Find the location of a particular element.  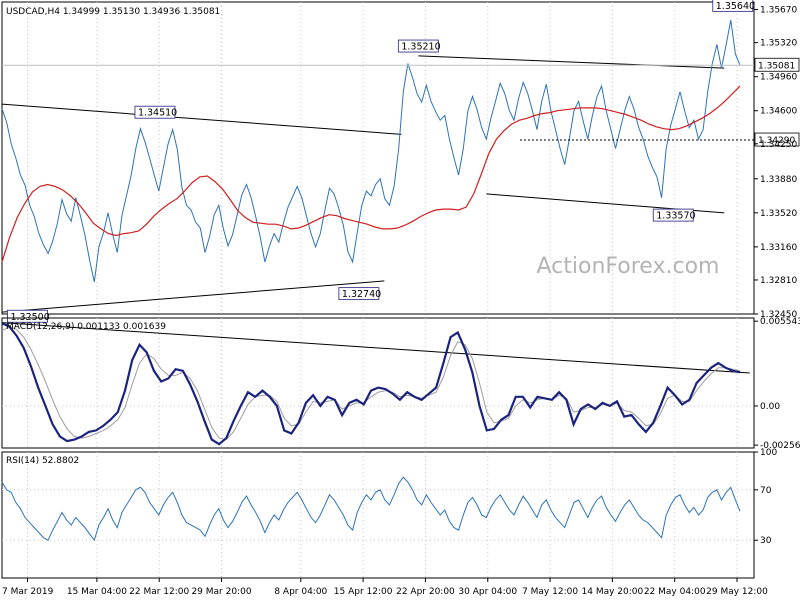

x-tick-label: 29 May 12:00 is located at coordinates (737, 592).